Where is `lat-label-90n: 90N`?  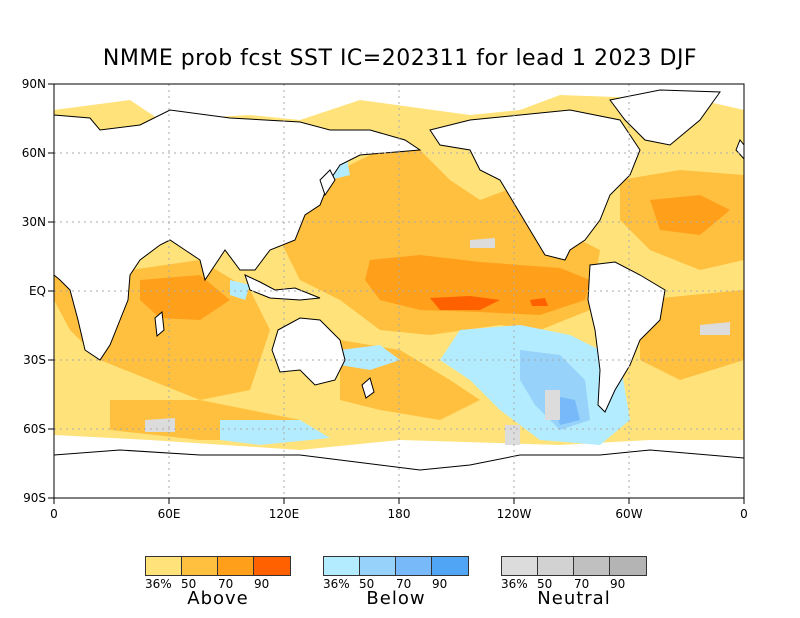
lat-label-90n: 90N is located at coordinates (33, 84).